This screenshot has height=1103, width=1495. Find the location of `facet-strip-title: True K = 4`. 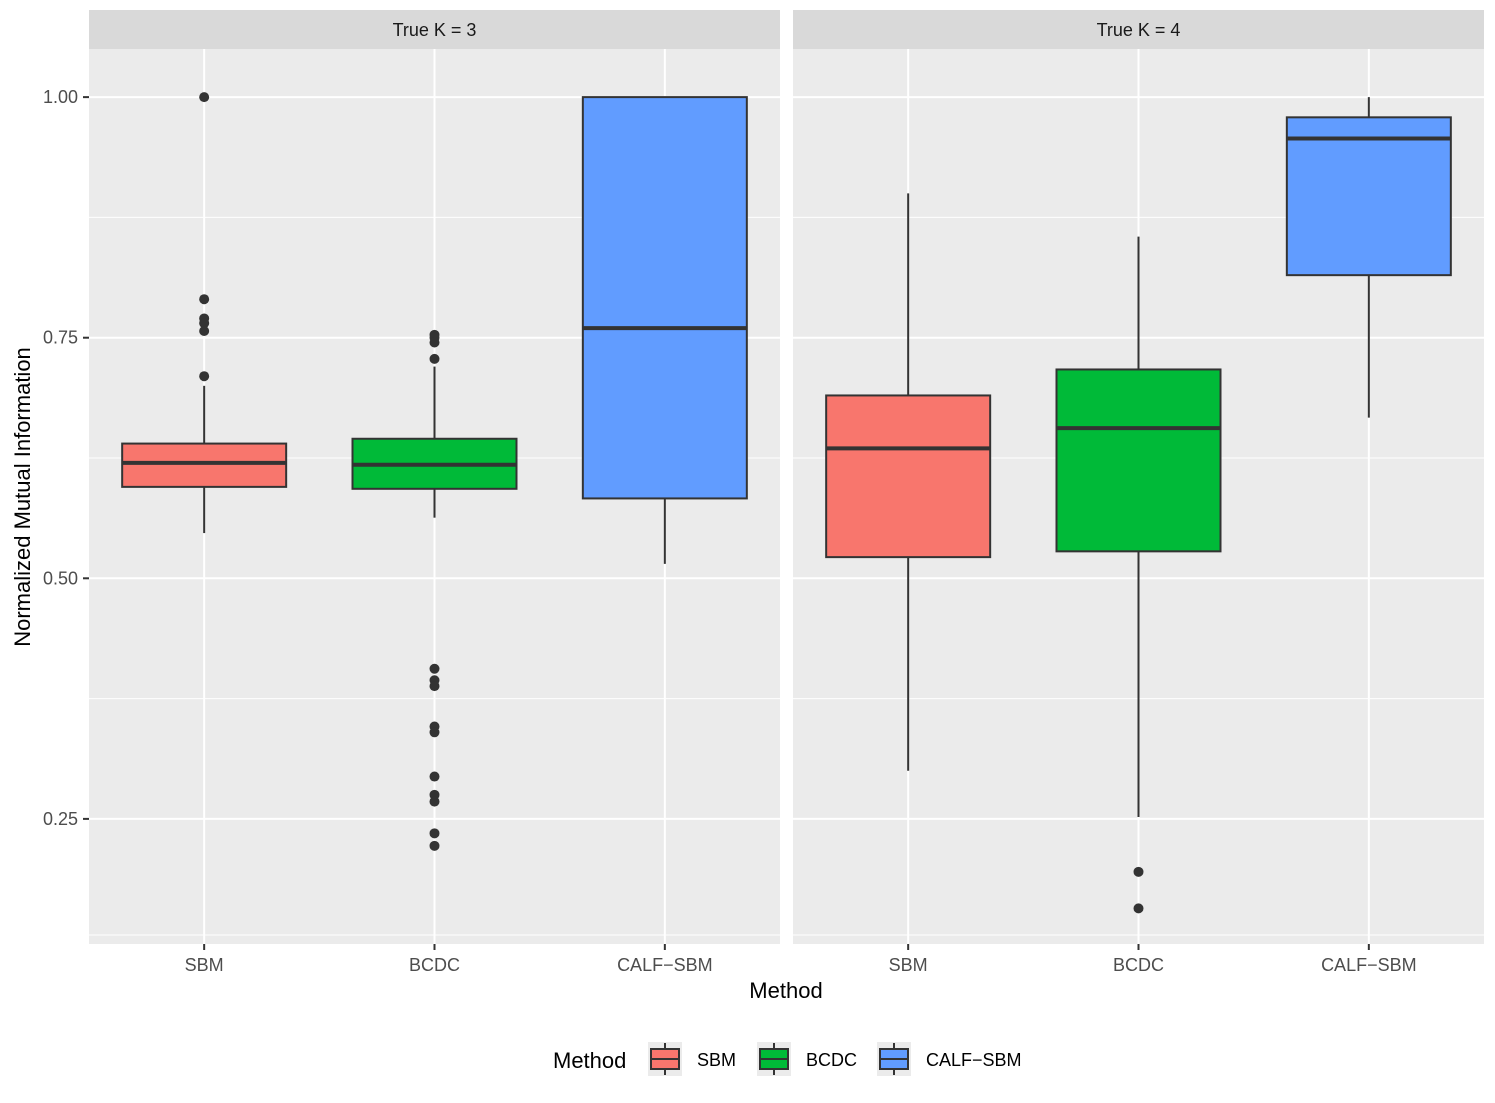

facet-strip-title: True K = 4 is located at coordinates (1139, 30).